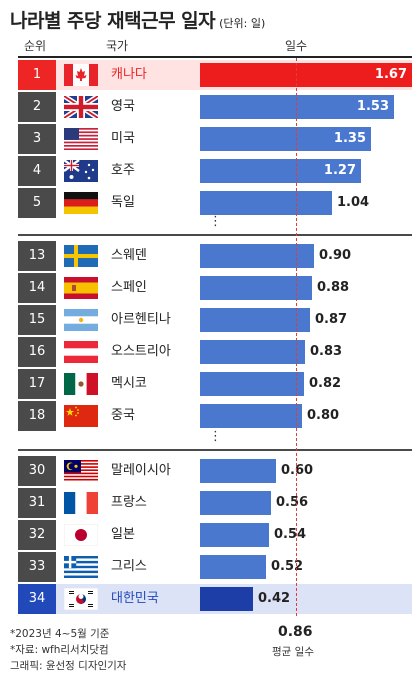 The height and width of the screenshot is (678, 420). I want to click on value-label: 1.04, so click(353, 202).